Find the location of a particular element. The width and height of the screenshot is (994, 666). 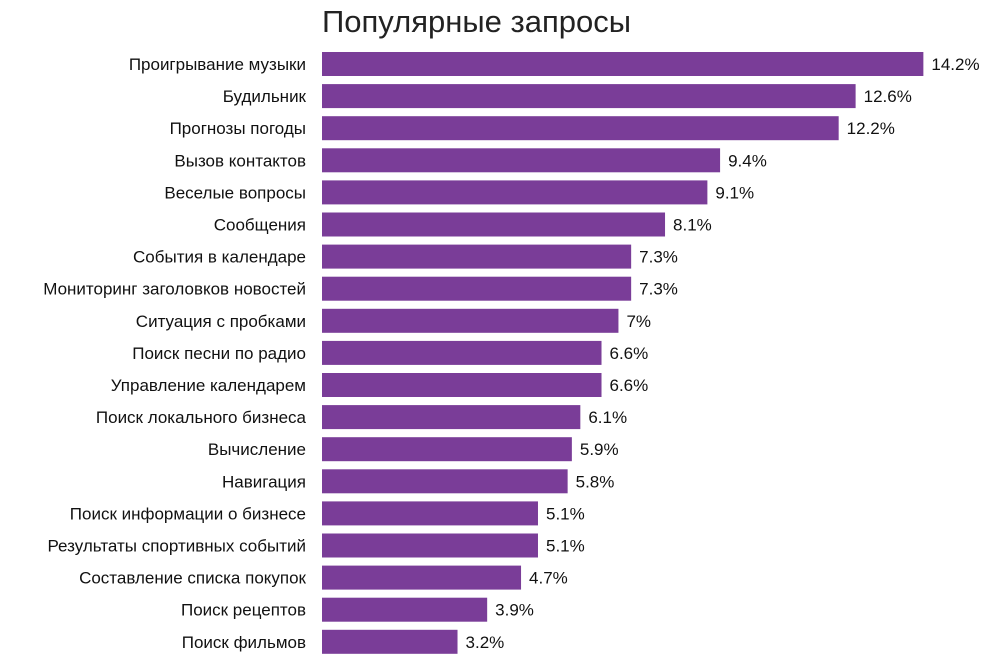

value-label: 5.8% is located at coordinates (595, 481).